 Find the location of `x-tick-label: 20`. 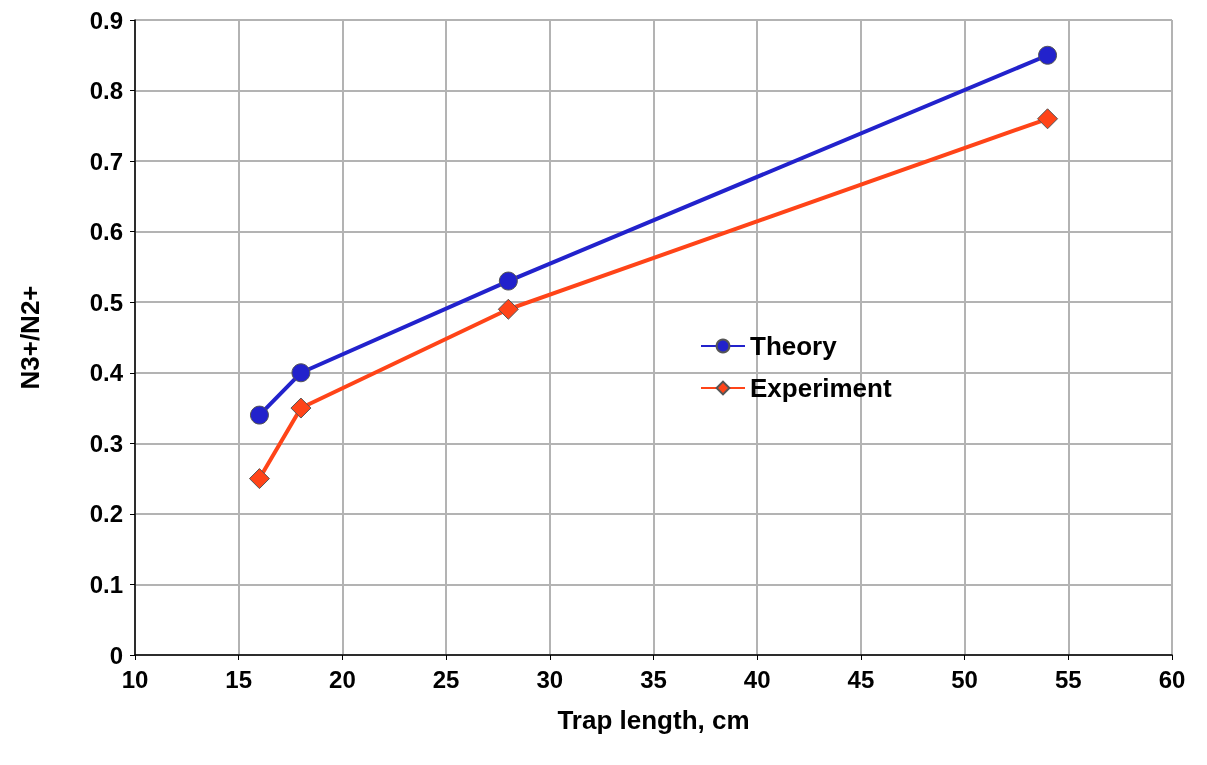

x-tick-label: 20 is located at coordinates (342, 679).